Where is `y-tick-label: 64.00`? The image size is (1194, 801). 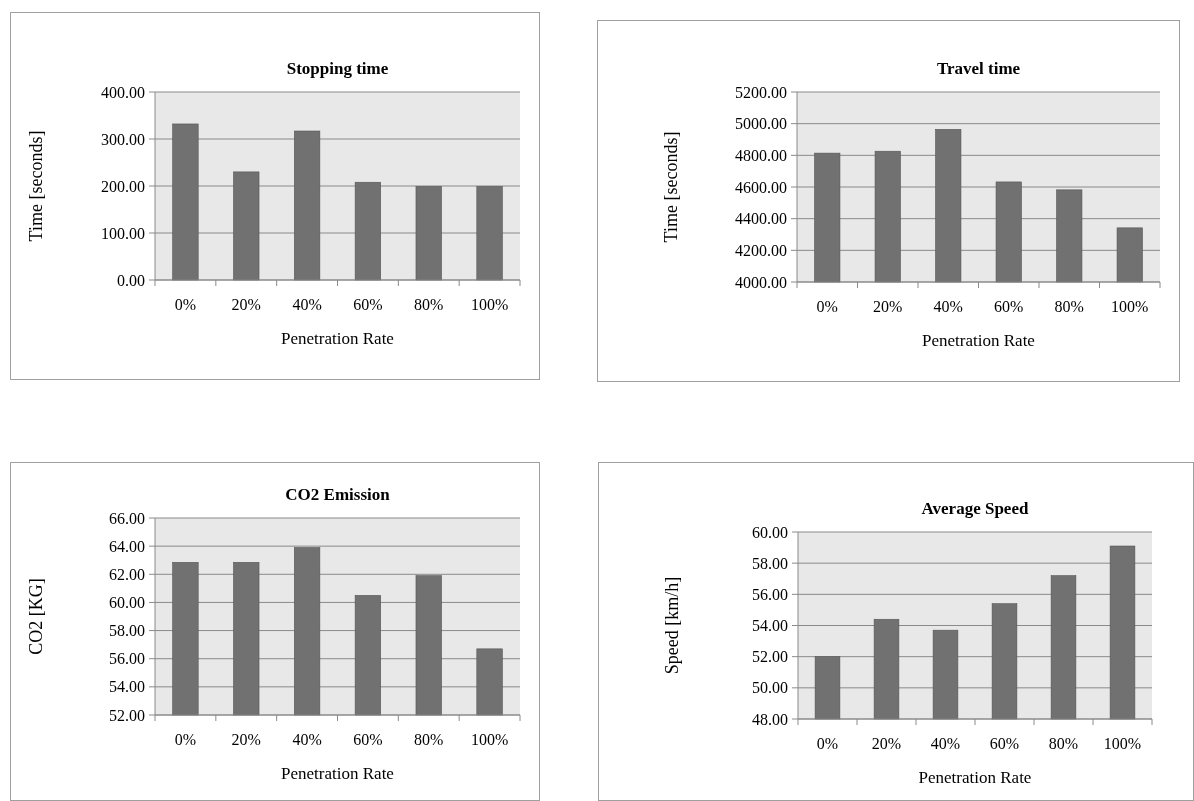
y-tick-label: 64.00 is located at coordinates (127, 546).